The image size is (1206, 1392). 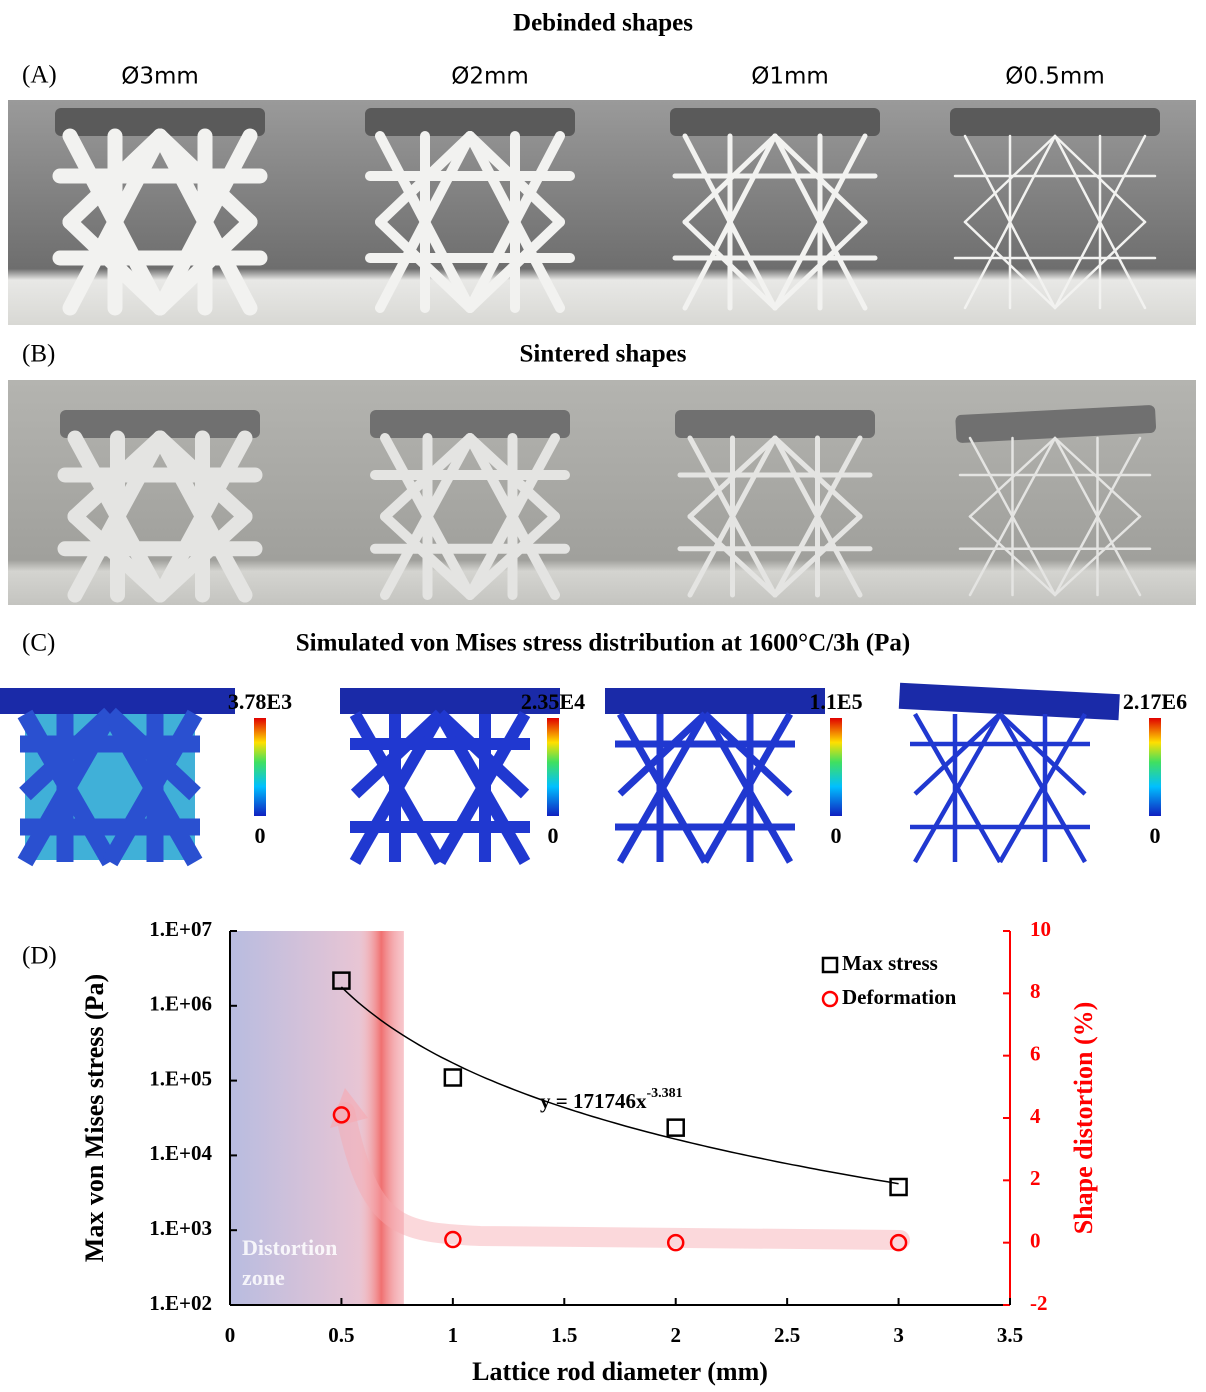 I want to click on colorbar-max: 3.78E3, so click(x=260, y=701).